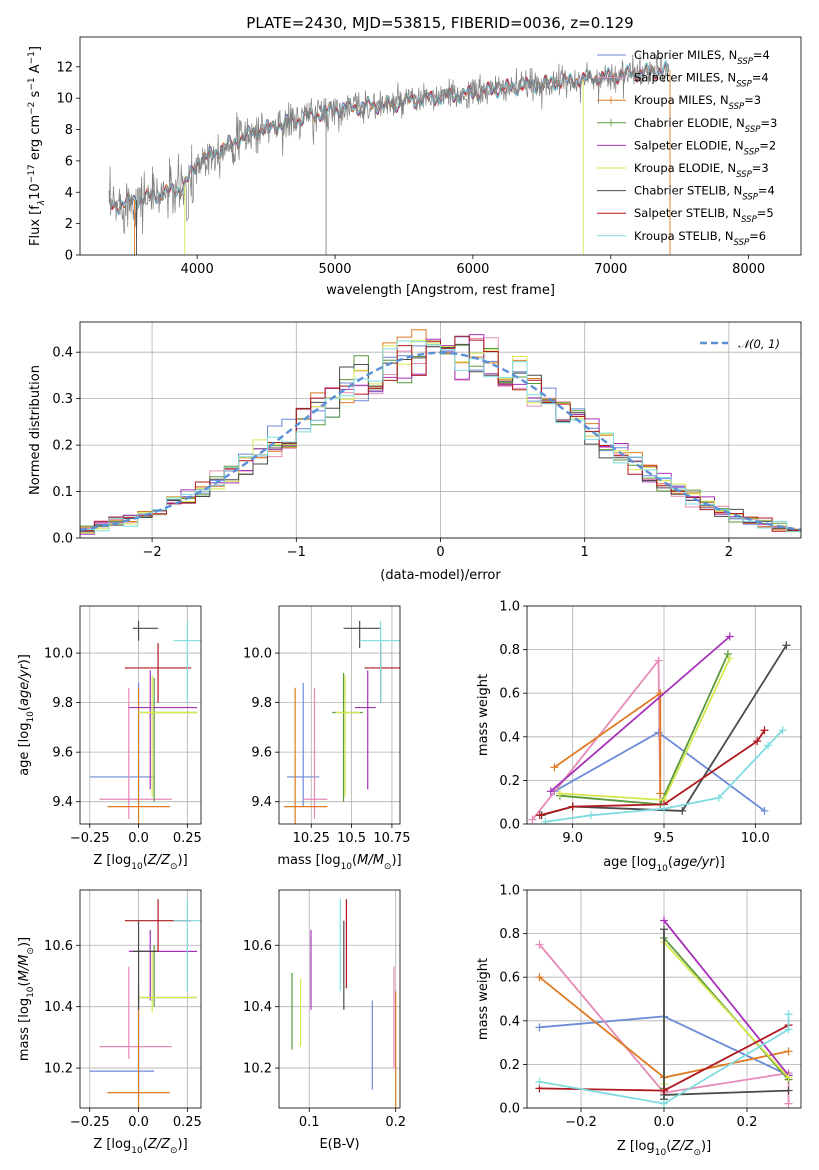 Image resolution: width=819 pixels, height=1170 pixels. Describe the element at coordinates (334, 269) in the screenshot. I see `x-tick-label: 5000` at that location.